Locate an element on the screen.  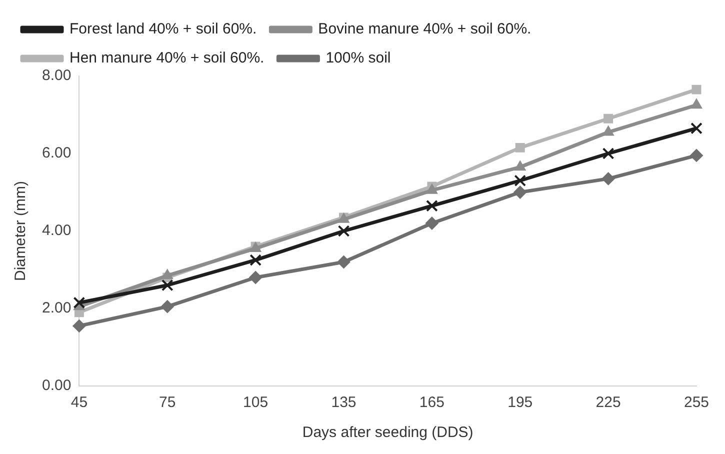
legend-label: Bovine manure 40% + soil 60%. is located at coordinates (425, 29).